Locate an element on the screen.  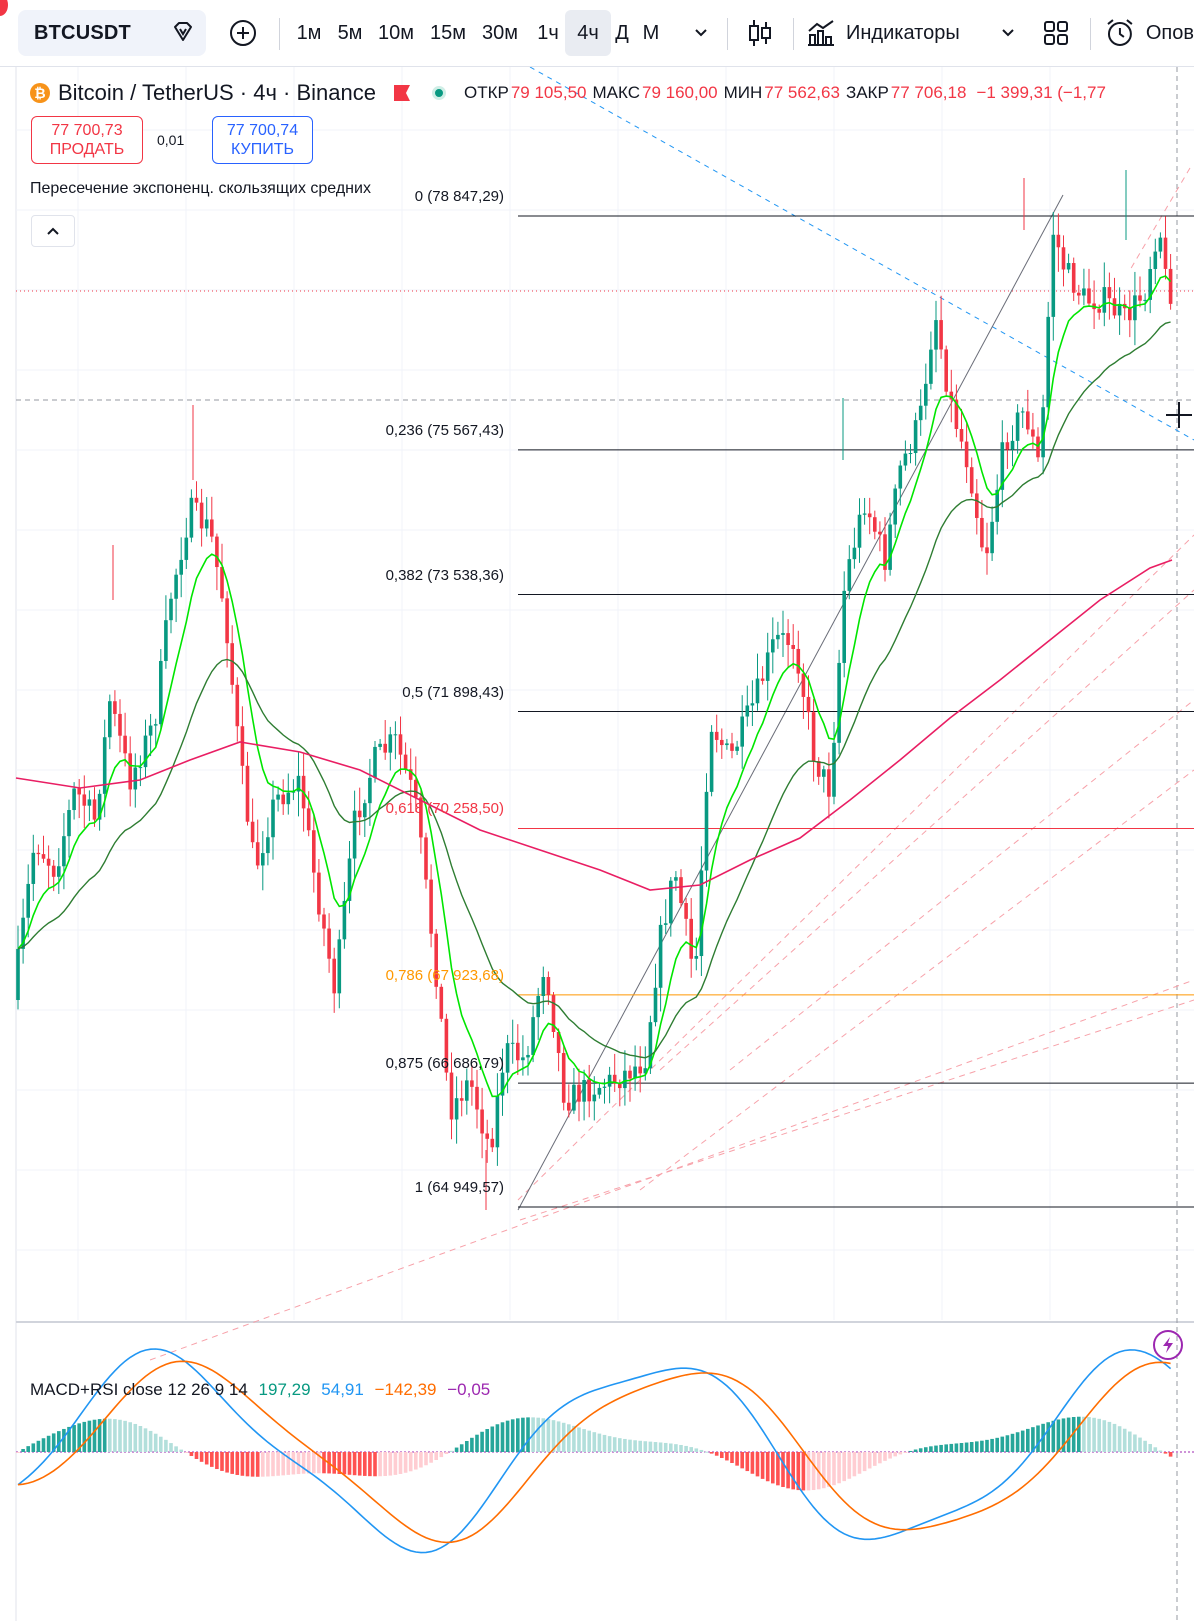
macd-signal-line is located at coordinates (594, 1452).